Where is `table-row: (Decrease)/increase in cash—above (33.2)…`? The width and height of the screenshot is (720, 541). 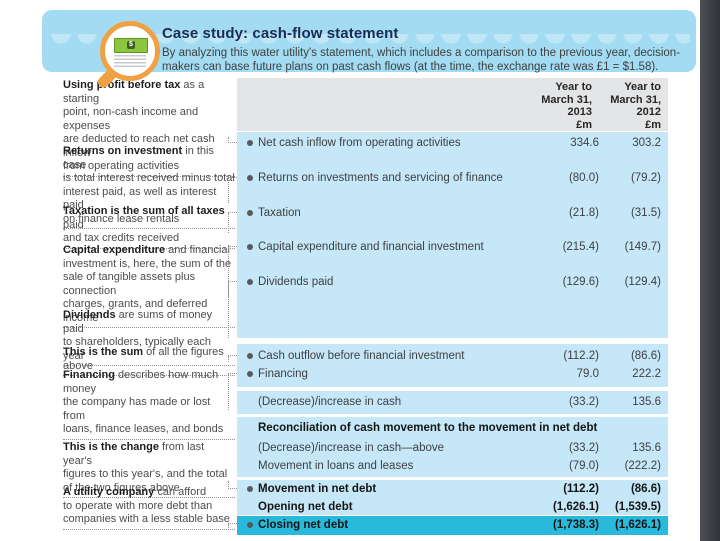
table-row: (Decrease)/increase in cash—above (33.2)… is located at coordinates (452, 448).